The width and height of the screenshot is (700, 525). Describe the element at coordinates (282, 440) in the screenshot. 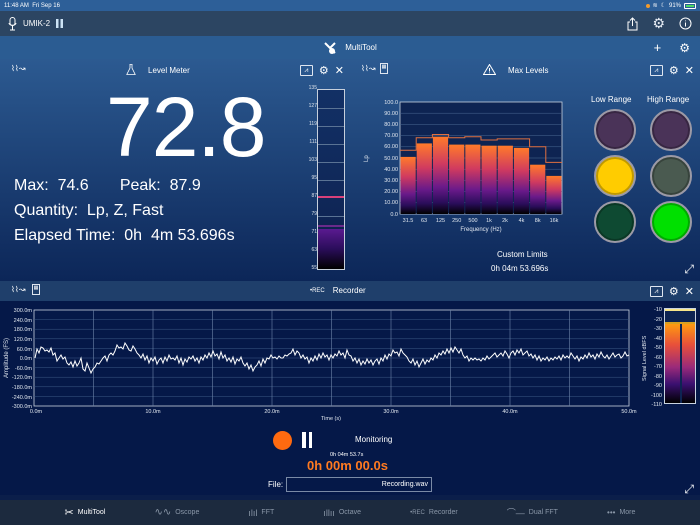

I see `record-button` at that location.